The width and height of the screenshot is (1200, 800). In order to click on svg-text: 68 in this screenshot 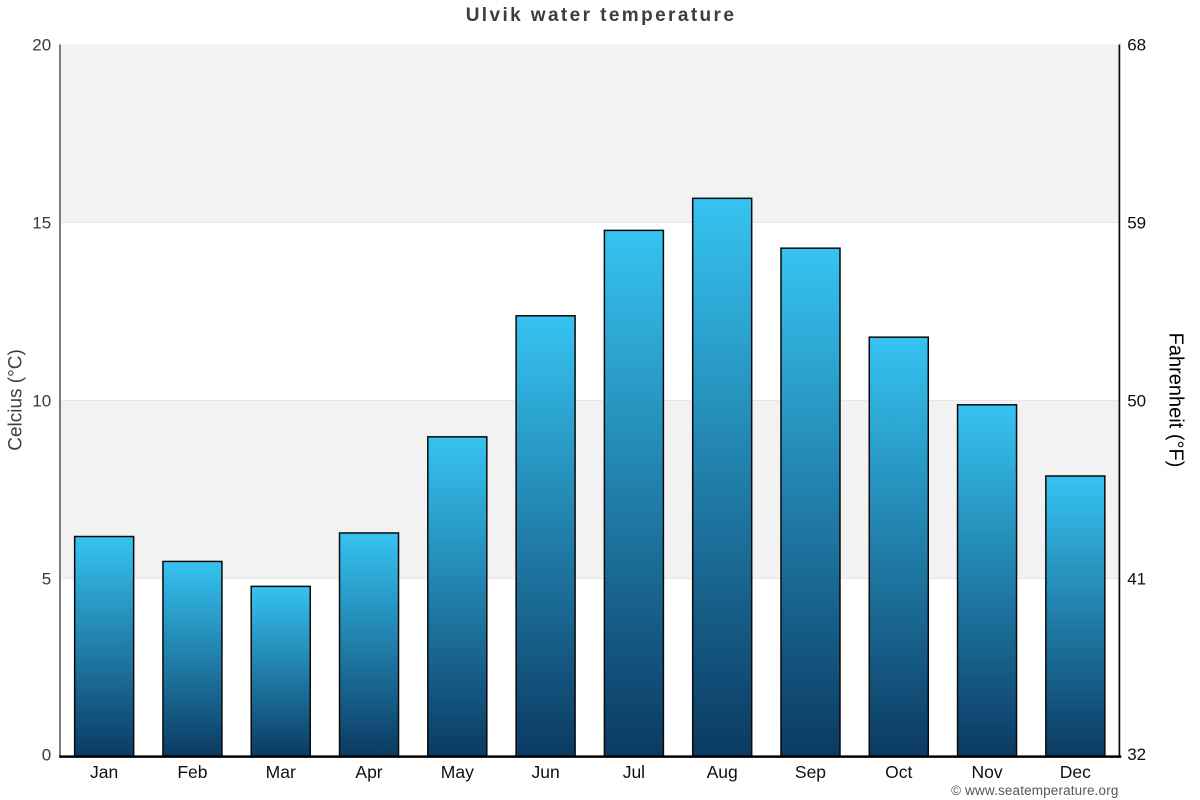, I will do `click(1136, 44)`.